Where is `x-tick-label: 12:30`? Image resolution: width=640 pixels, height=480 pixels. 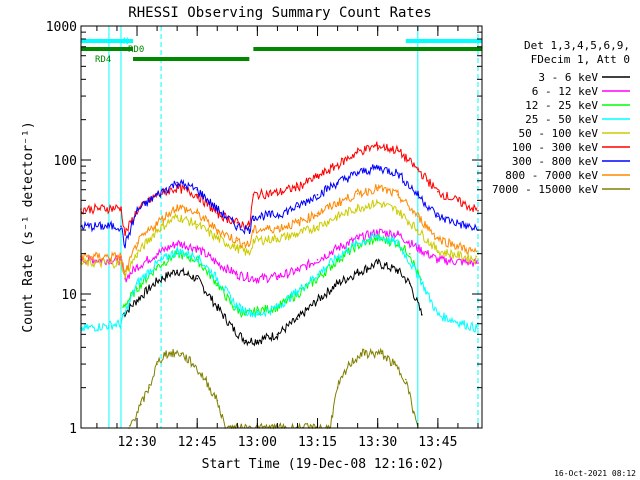 x-tick-label: 12:30 is located at coordinates (136, 442).